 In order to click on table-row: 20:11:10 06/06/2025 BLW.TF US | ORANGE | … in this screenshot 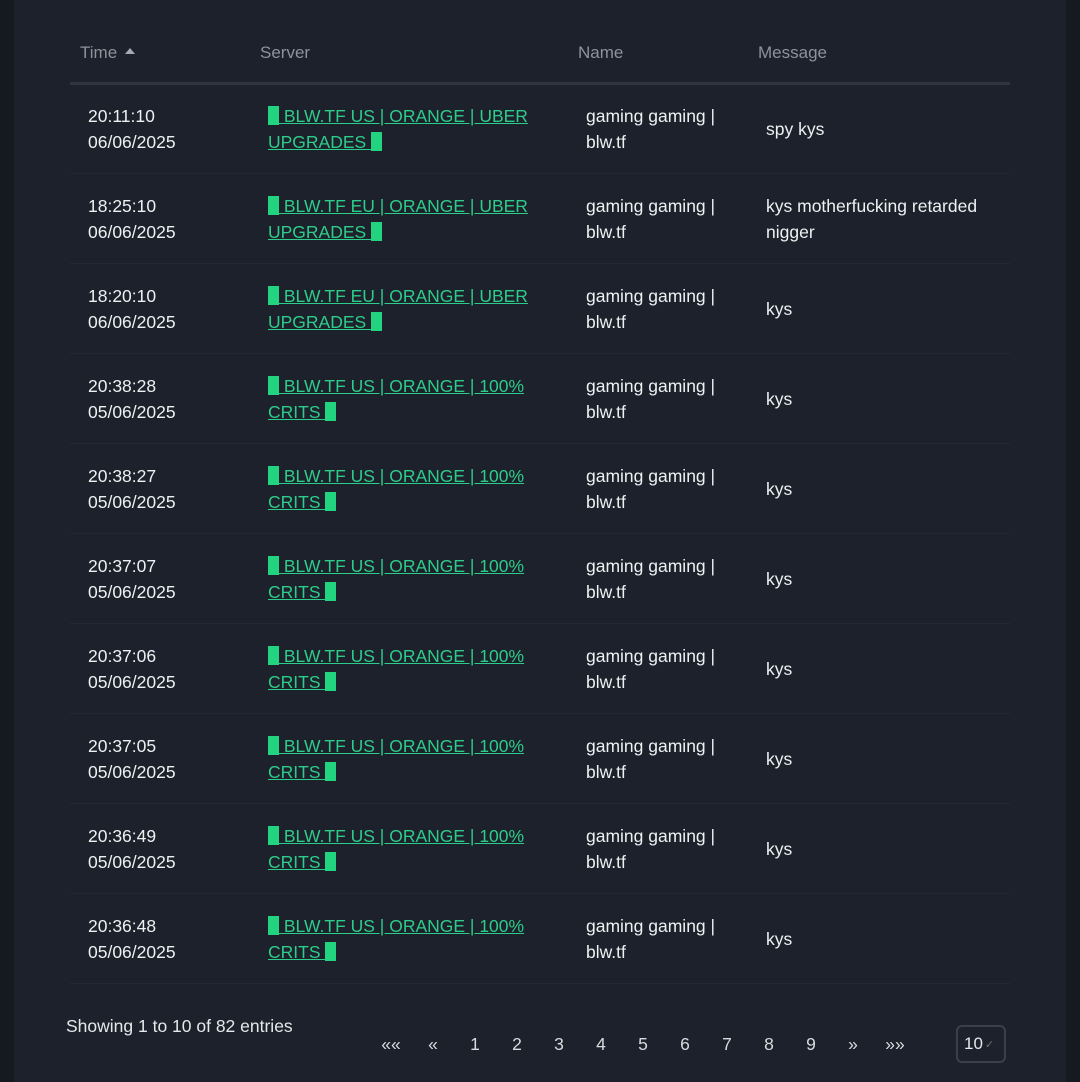, I will do `click(540, 129)`.